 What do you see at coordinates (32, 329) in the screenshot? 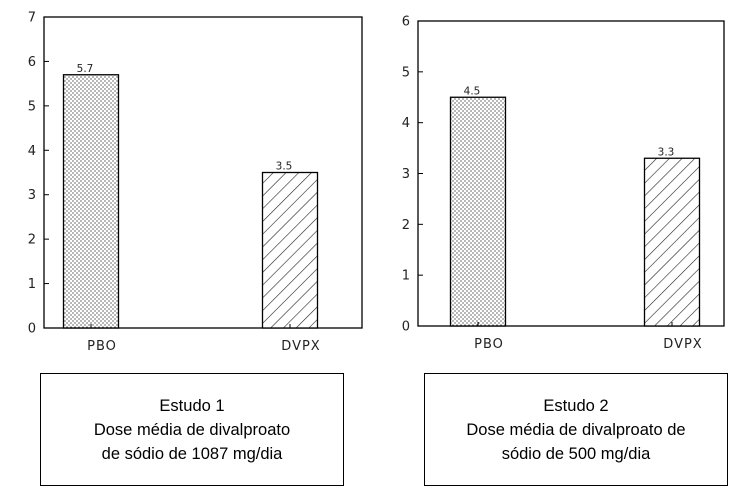
I see `chart-1-y-tick-label: 0` at bounding box center [32, 329].